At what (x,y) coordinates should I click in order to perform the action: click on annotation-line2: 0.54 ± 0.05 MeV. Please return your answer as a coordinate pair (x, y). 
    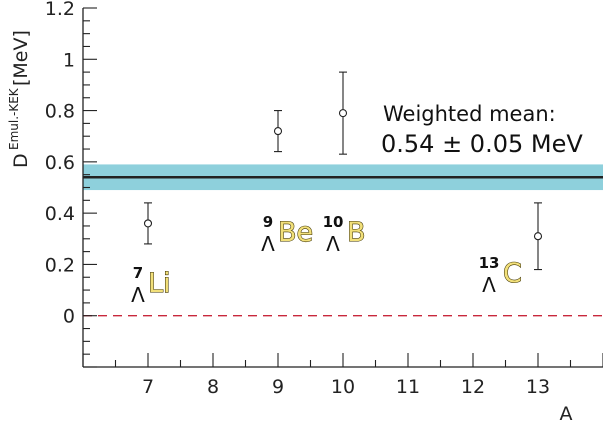
    Looking at the image, I should click on (482, 144).